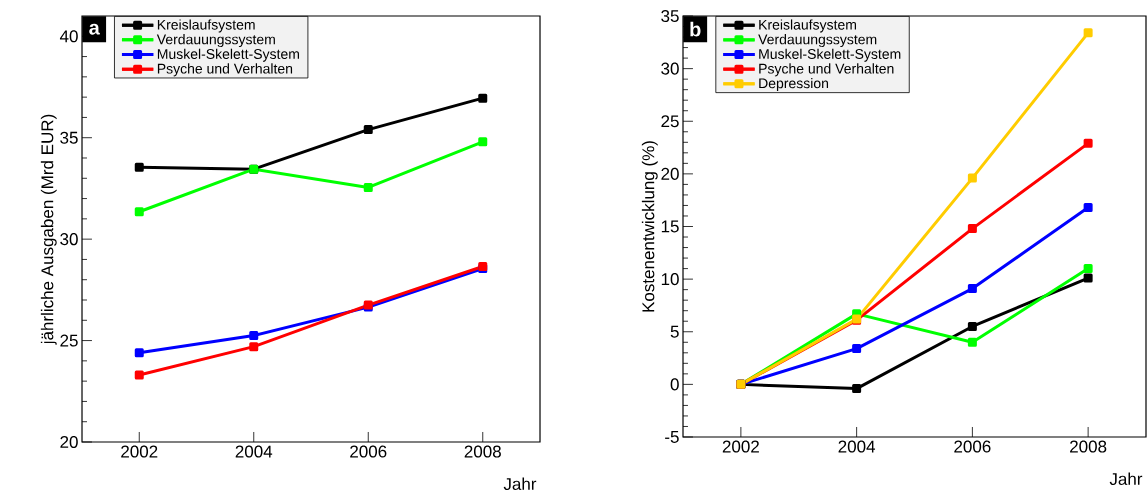 This screenshot has height=499, width=1148. I want to click on y-tick-label: 10, so click(670, 279).